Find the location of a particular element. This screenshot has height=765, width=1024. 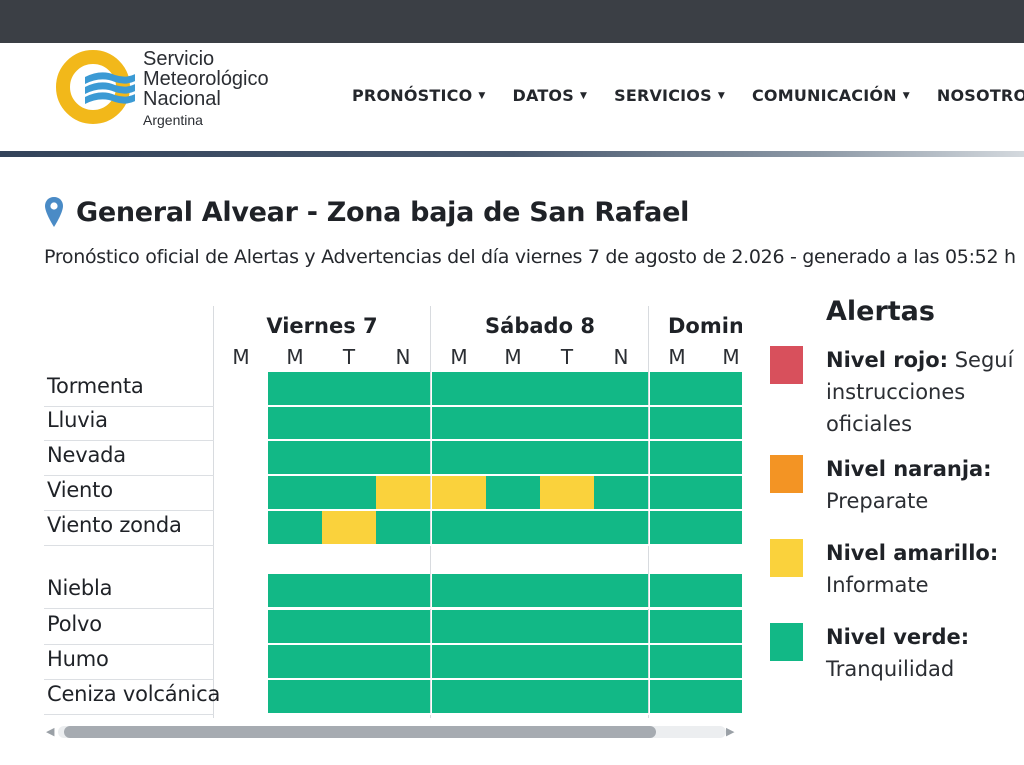

legend-text: Nivel amarillo: Informate is located at coordinates (925, 569).